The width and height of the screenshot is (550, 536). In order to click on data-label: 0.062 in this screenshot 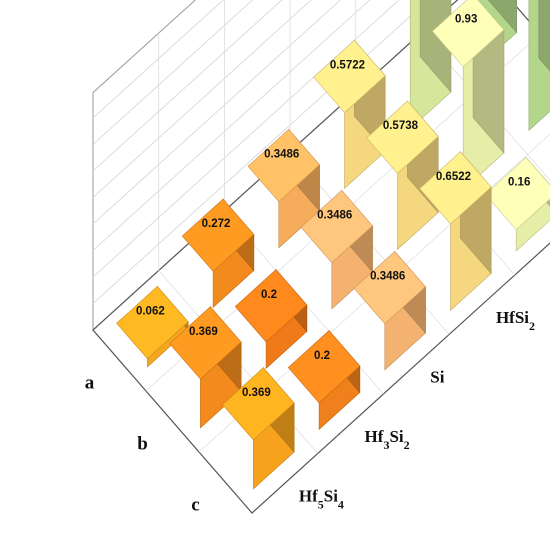, I will do `click(150, 312)`.